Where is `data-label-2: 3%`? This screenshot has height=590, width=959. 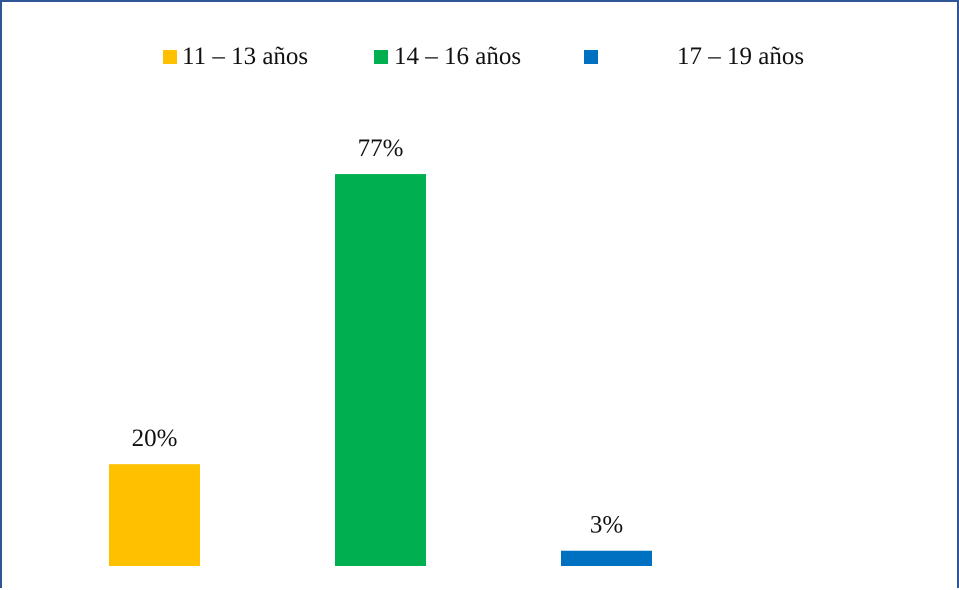 data-label-2: 3% is located at coordinates (606, 525).